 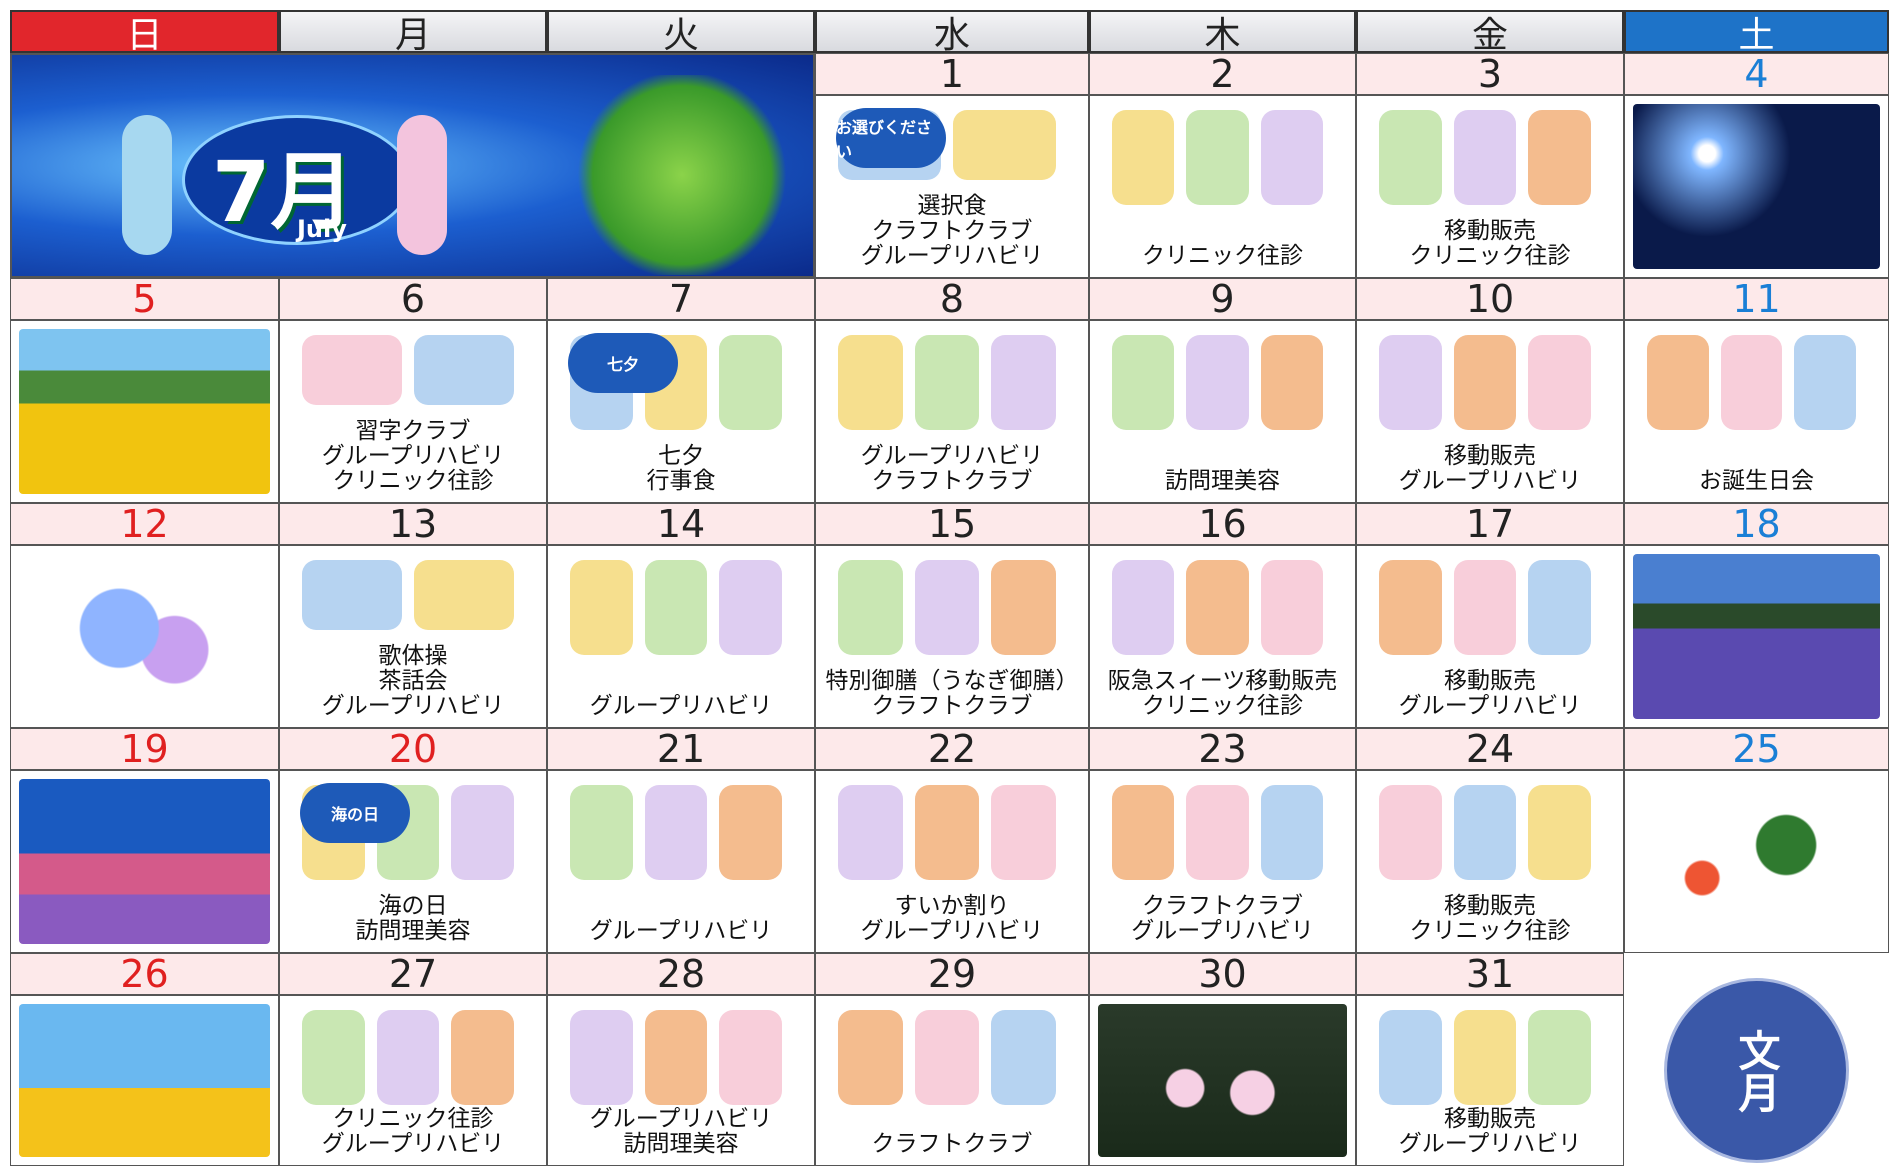 I want to click on day-cell: すいか割り グループリハビリ, so click(x=952, y=861).